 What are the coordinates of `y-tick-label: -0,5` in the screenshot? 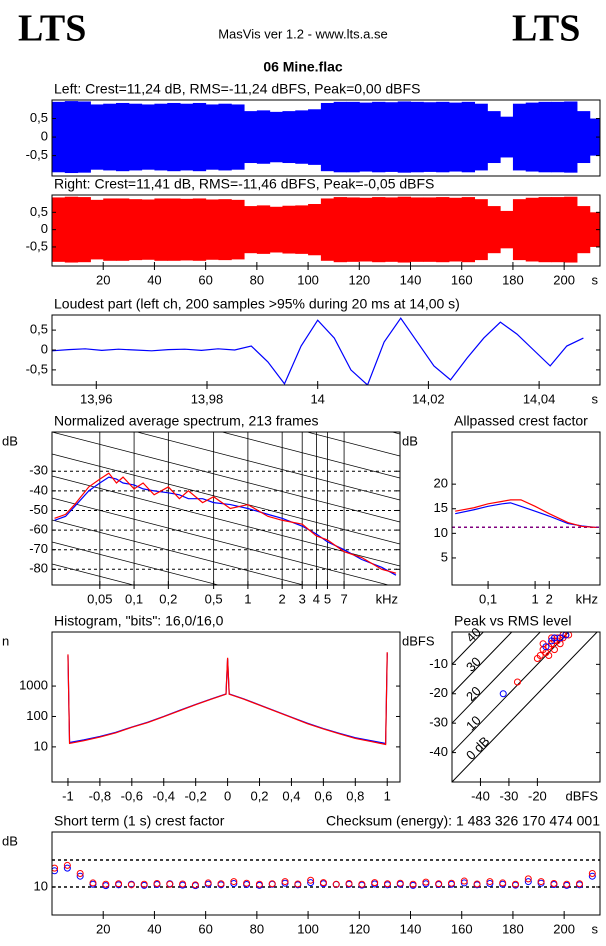 It's located at (37, 368).